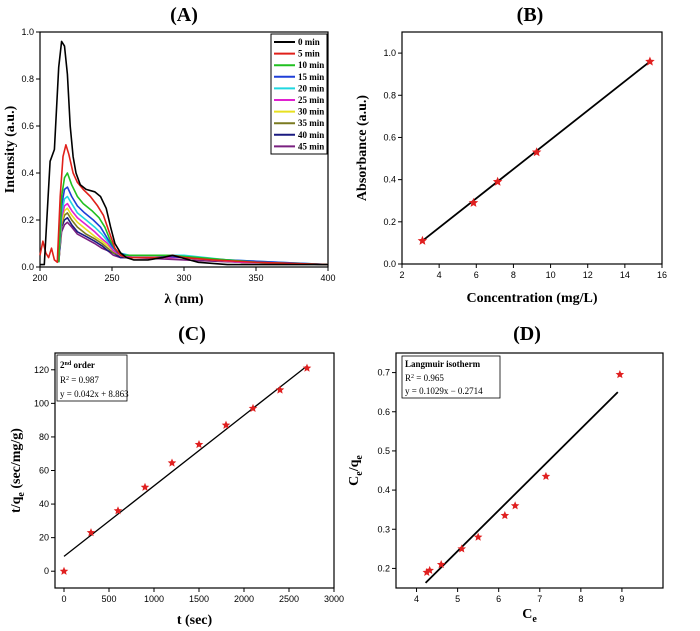 The width and height of the screenshot is (700, 631). Describe the element at coordinates (108, 599) in the screenshot. I see `x-tick-label: 500` at that location.